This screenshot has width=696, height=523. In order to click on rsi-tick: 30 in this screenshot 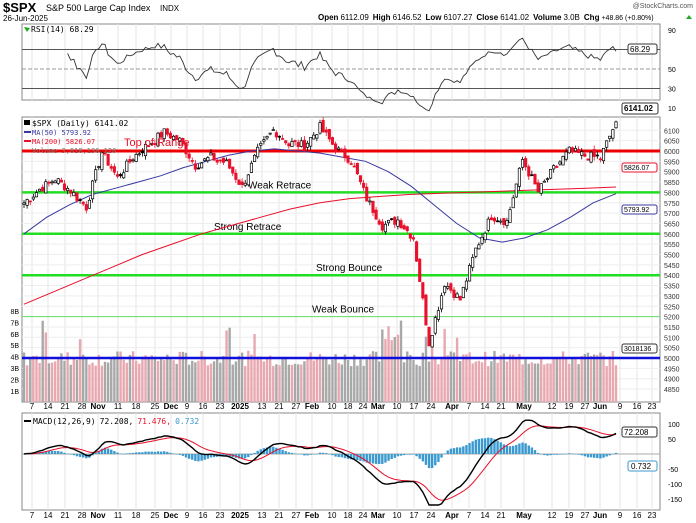, I will do `click(672, 90)`.